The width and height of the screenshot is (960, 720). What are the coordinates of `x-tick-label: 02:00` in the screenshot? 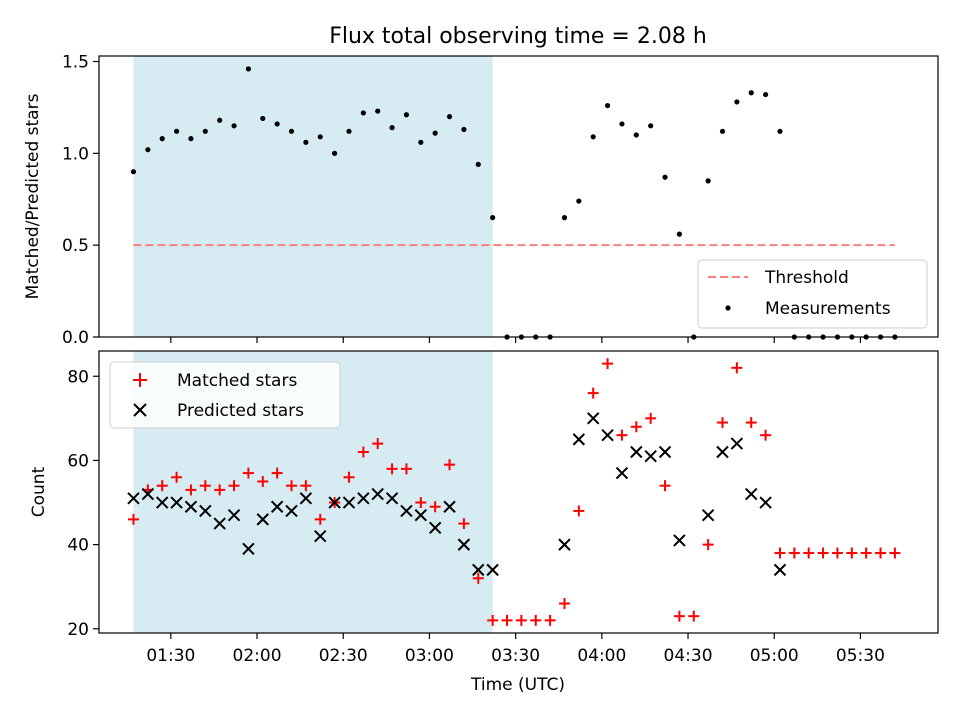 It's located at (257, 656).